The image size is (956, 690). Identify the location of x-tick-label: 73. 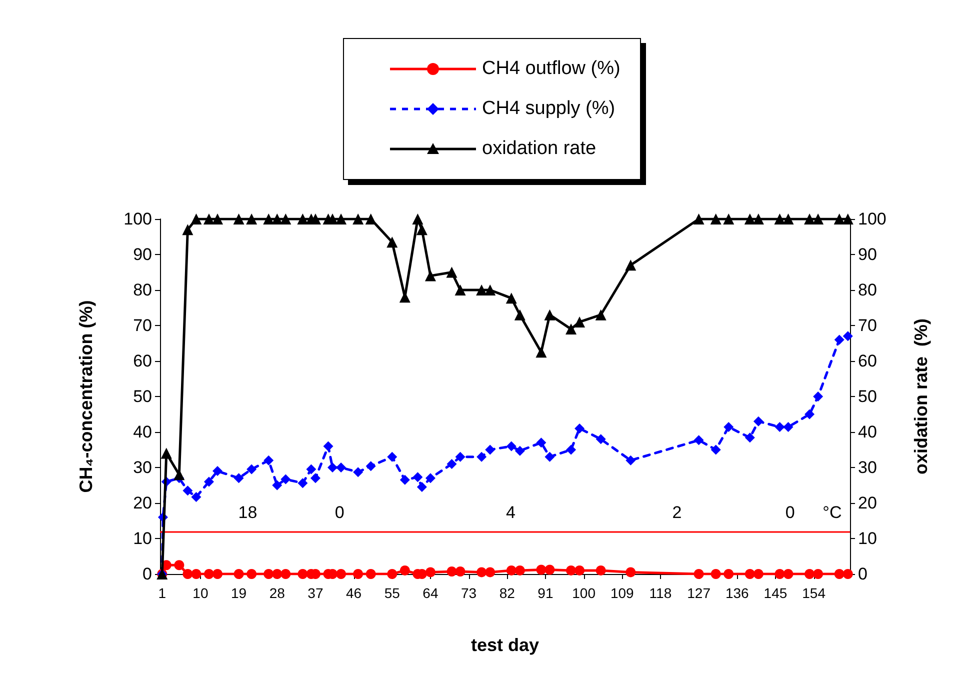
(469, 593).